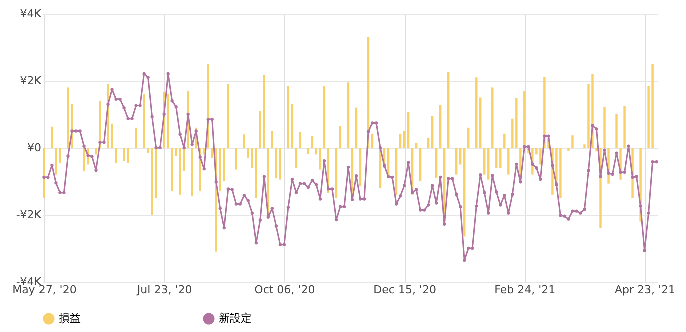 This screenshot has height=332, width=686. Describe the element at coordinates (35, 148) in the screenshot. I see `y-tick-label: ¥0` at that location.